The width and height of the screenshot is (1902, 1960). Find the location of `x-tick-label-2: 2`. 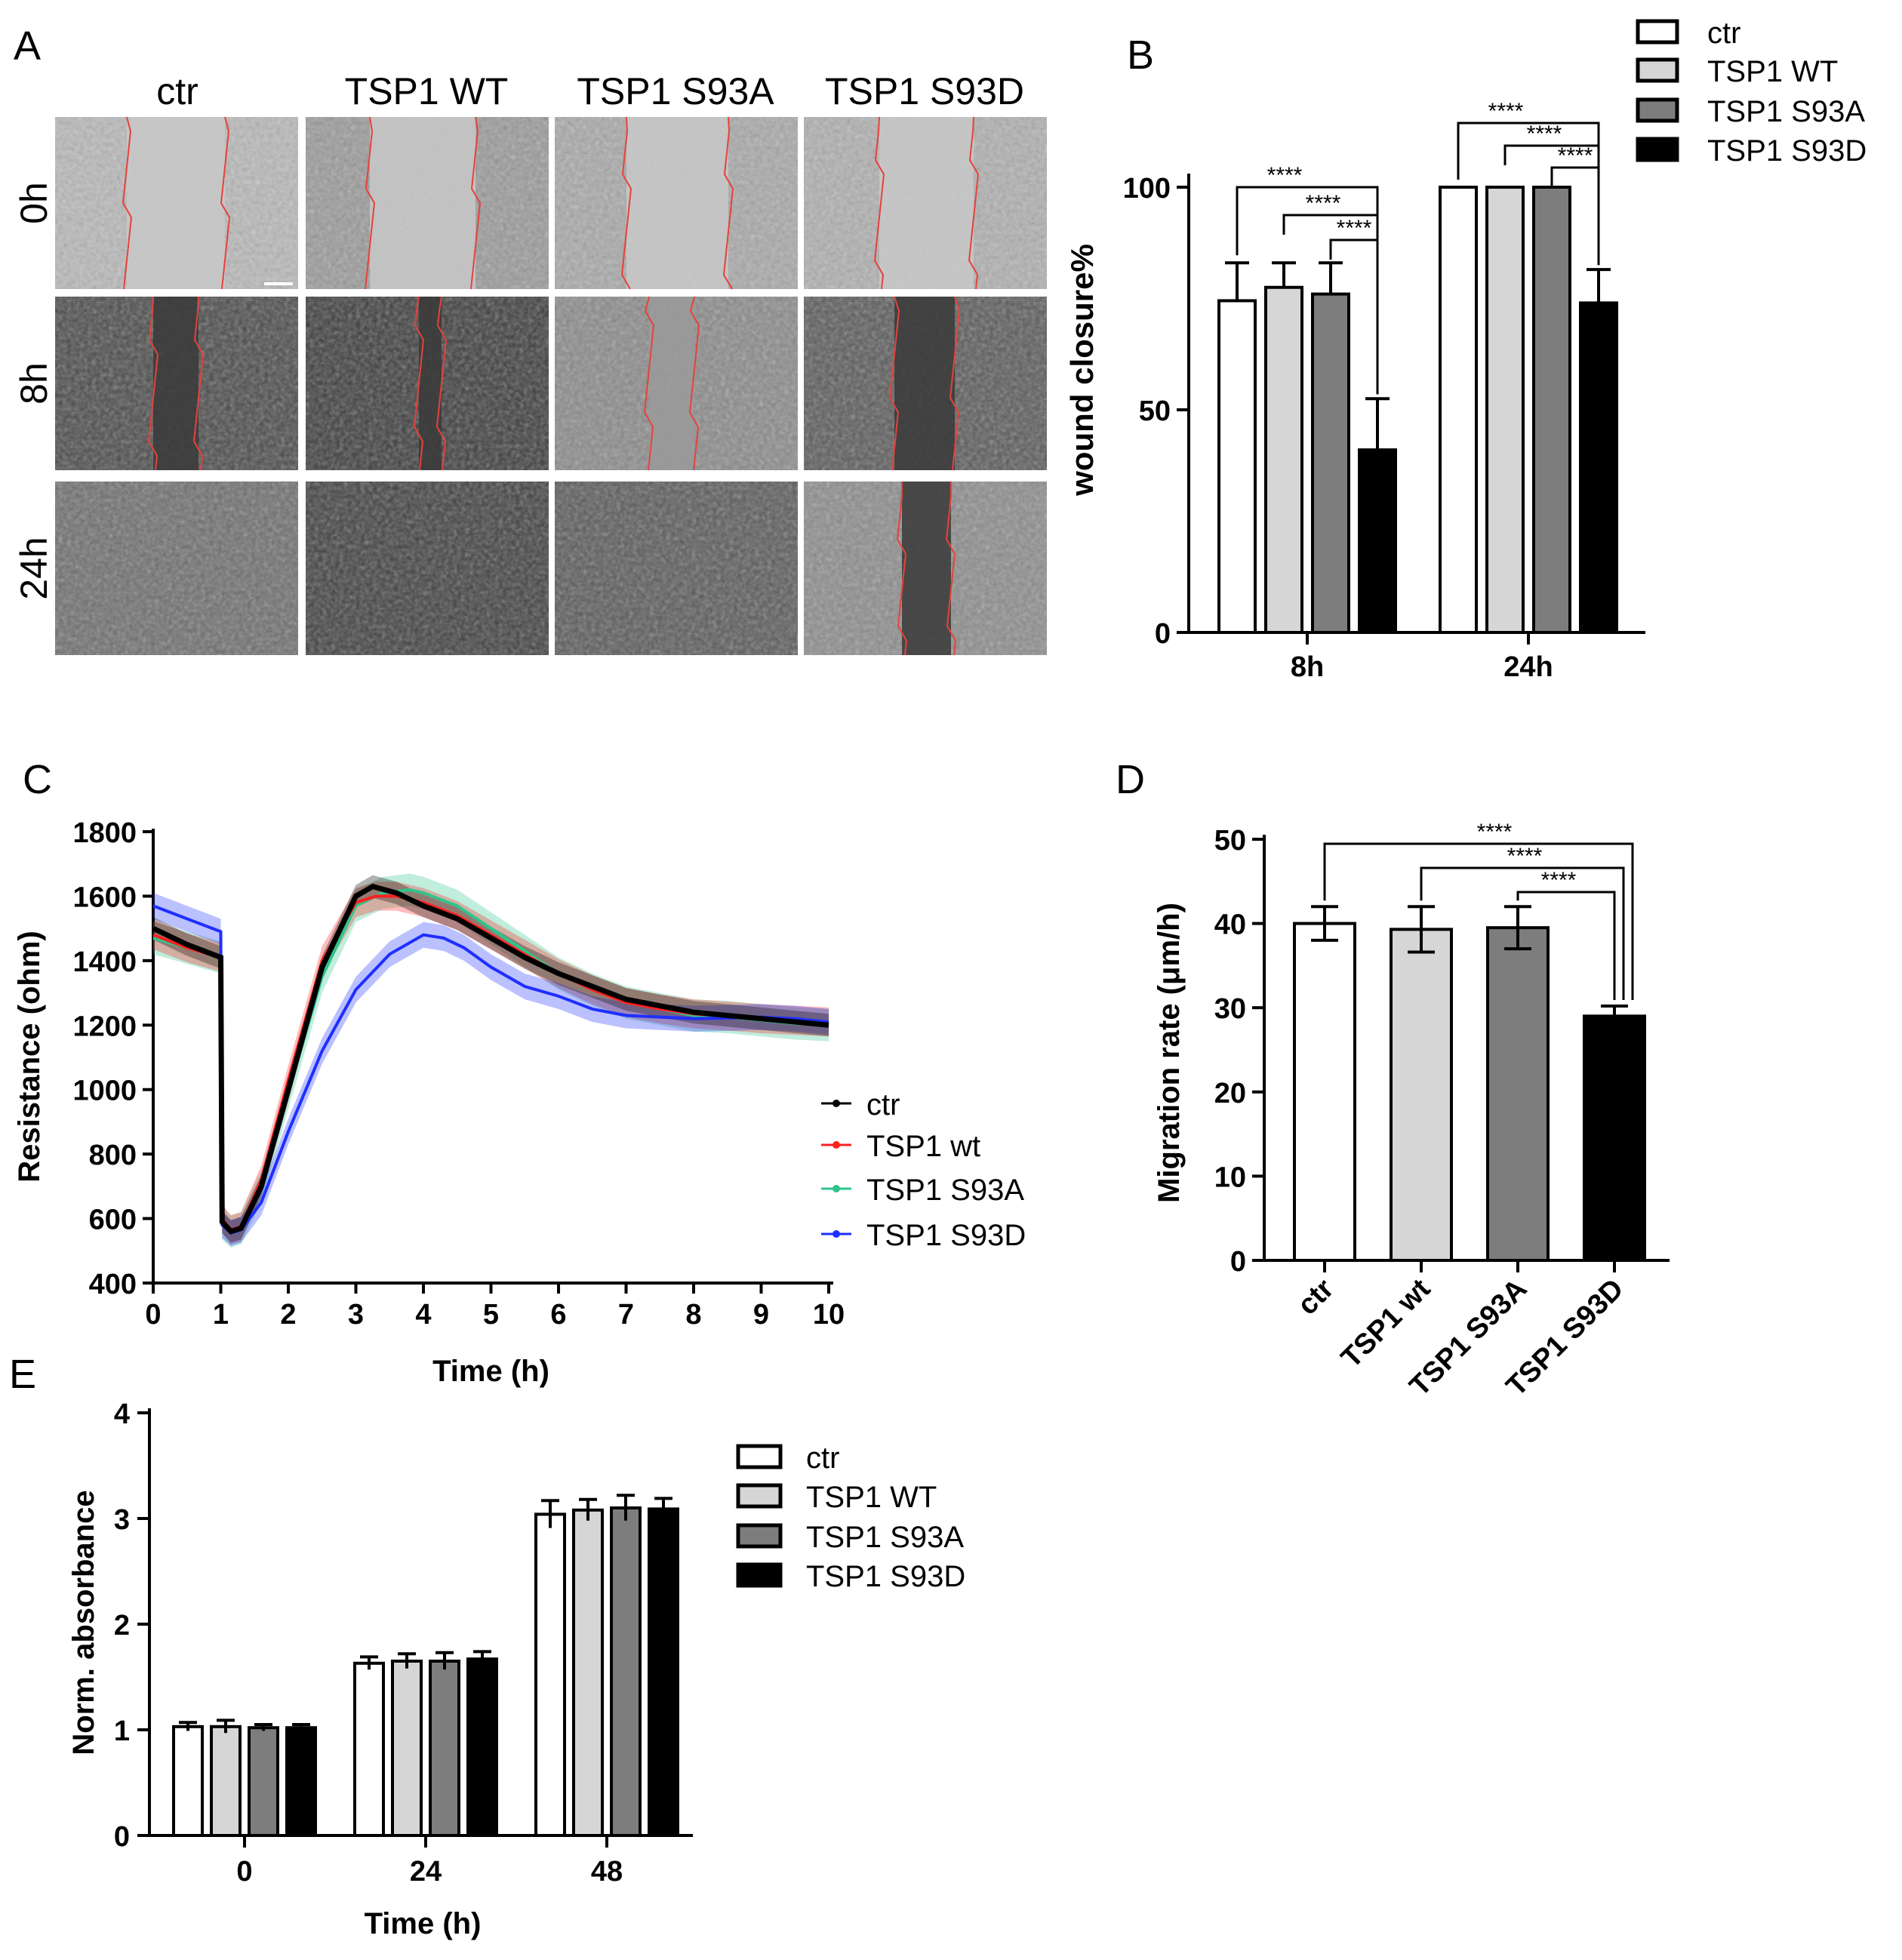

x-tick-label-2: 2 is located at coordinates (288, 1315).